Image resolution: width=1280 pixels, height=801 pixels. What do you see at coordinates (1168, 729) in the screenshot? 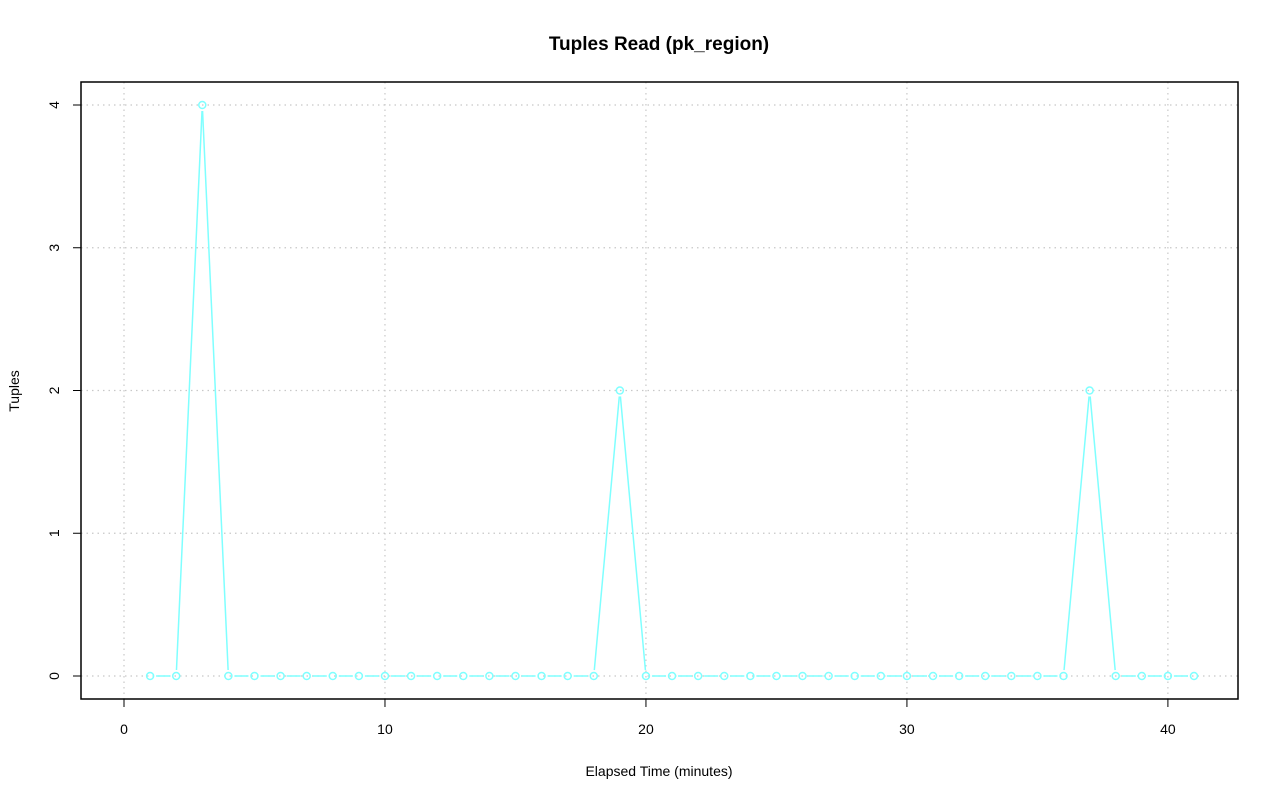
I see `x-tick-label: 40` at bounding box center [1168, 729].